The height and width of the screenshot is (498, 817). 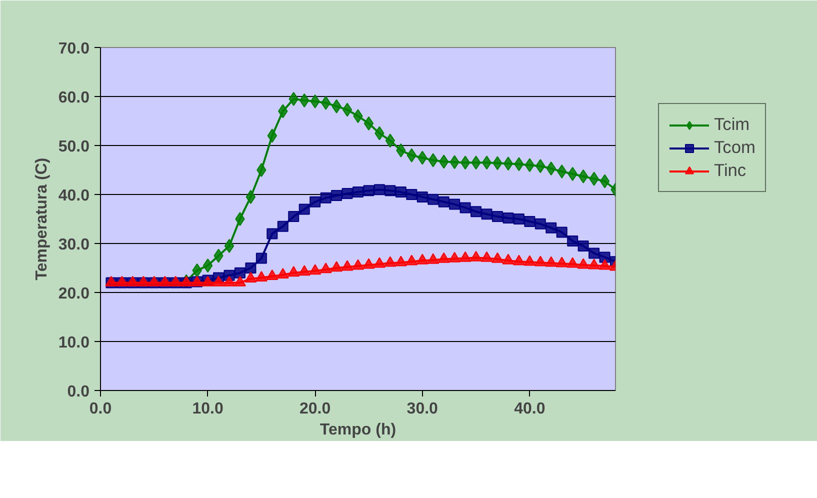 What do you see at coordinates (41, 219) in the screenshot?
I see `y-axis-title: Temperatura (C)` at bounding box center [41, 219].